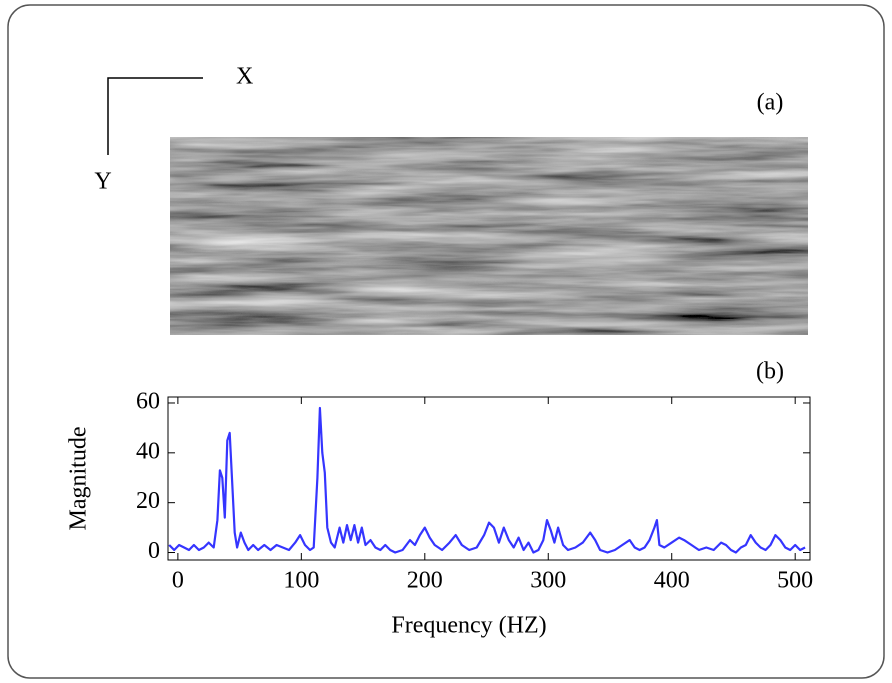  What do you see at coordinates (148, 501) in the screenshot?
I see `y-tick-label: 20` at bounding box center [148, 501].